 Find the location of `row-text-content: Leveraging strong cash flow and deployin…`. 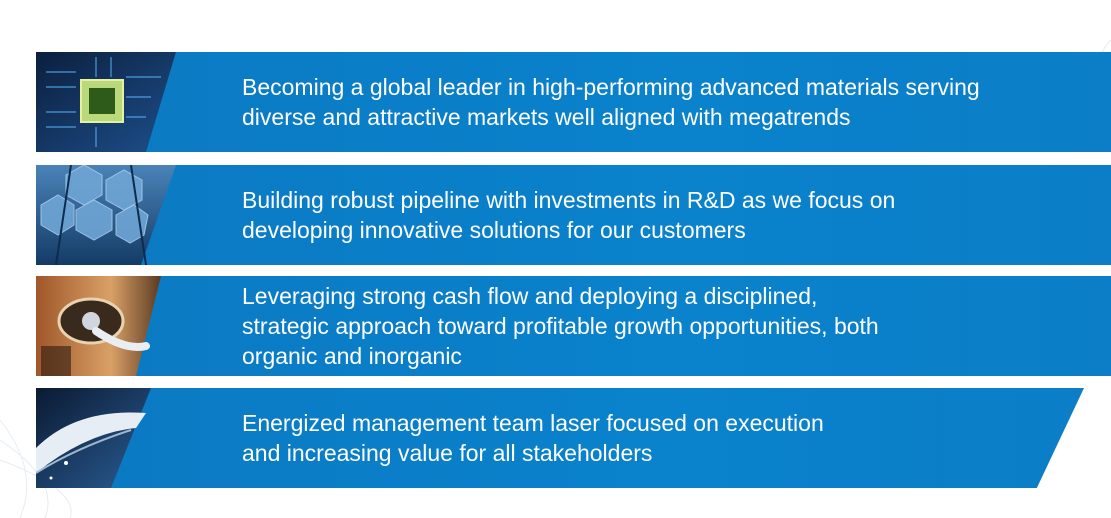

row-text-content: Leveraging strong cash flow and deployin… is located at coordinates (560, 326).